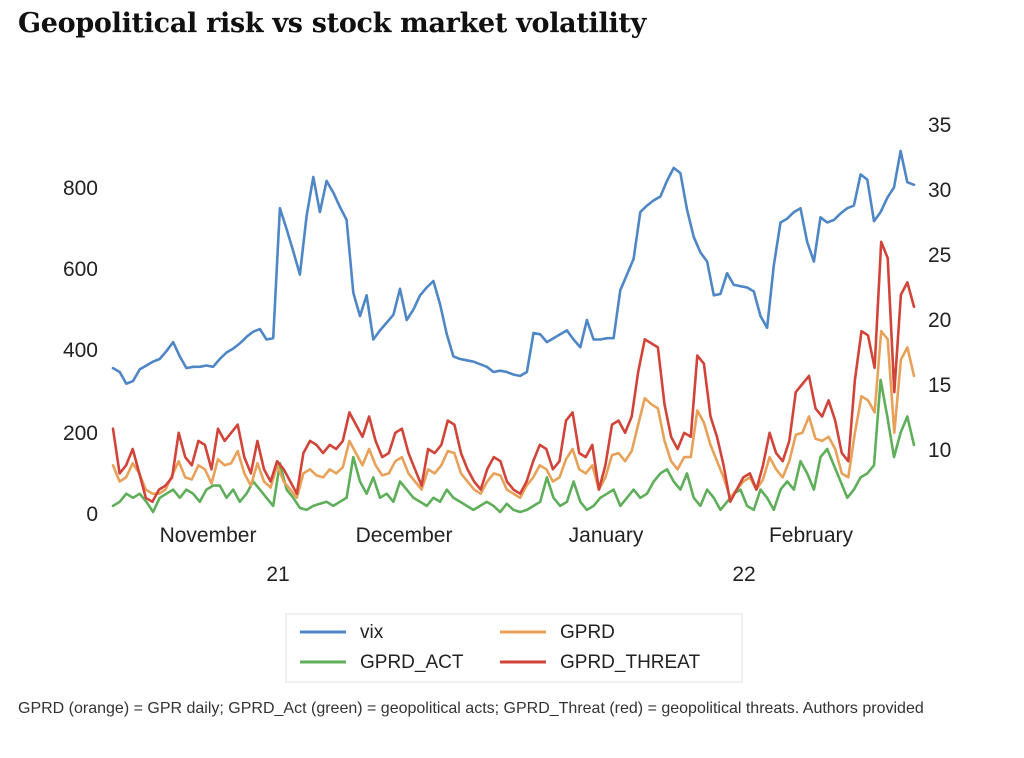  What do you see at coordinates (811, 535) in the screenshot?
I see `x-month-label: February` at bounding box center [811, 535].